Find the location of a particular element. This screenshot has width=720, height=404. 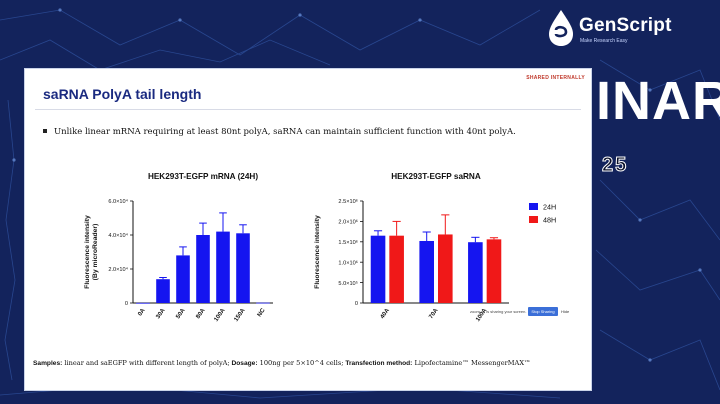

x-tick-label: 50A is located at coordinates (181, 313).